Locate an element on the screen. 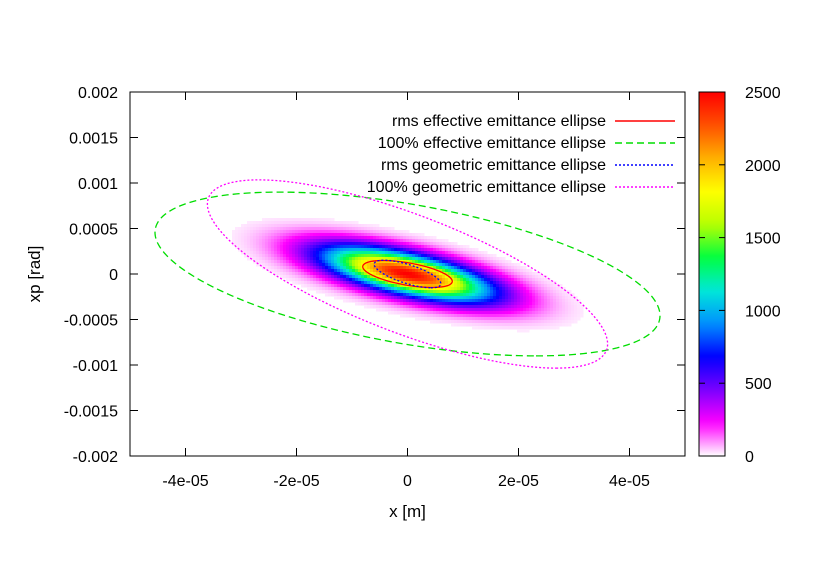  density-heatmap is located at coordinates (408, 275).